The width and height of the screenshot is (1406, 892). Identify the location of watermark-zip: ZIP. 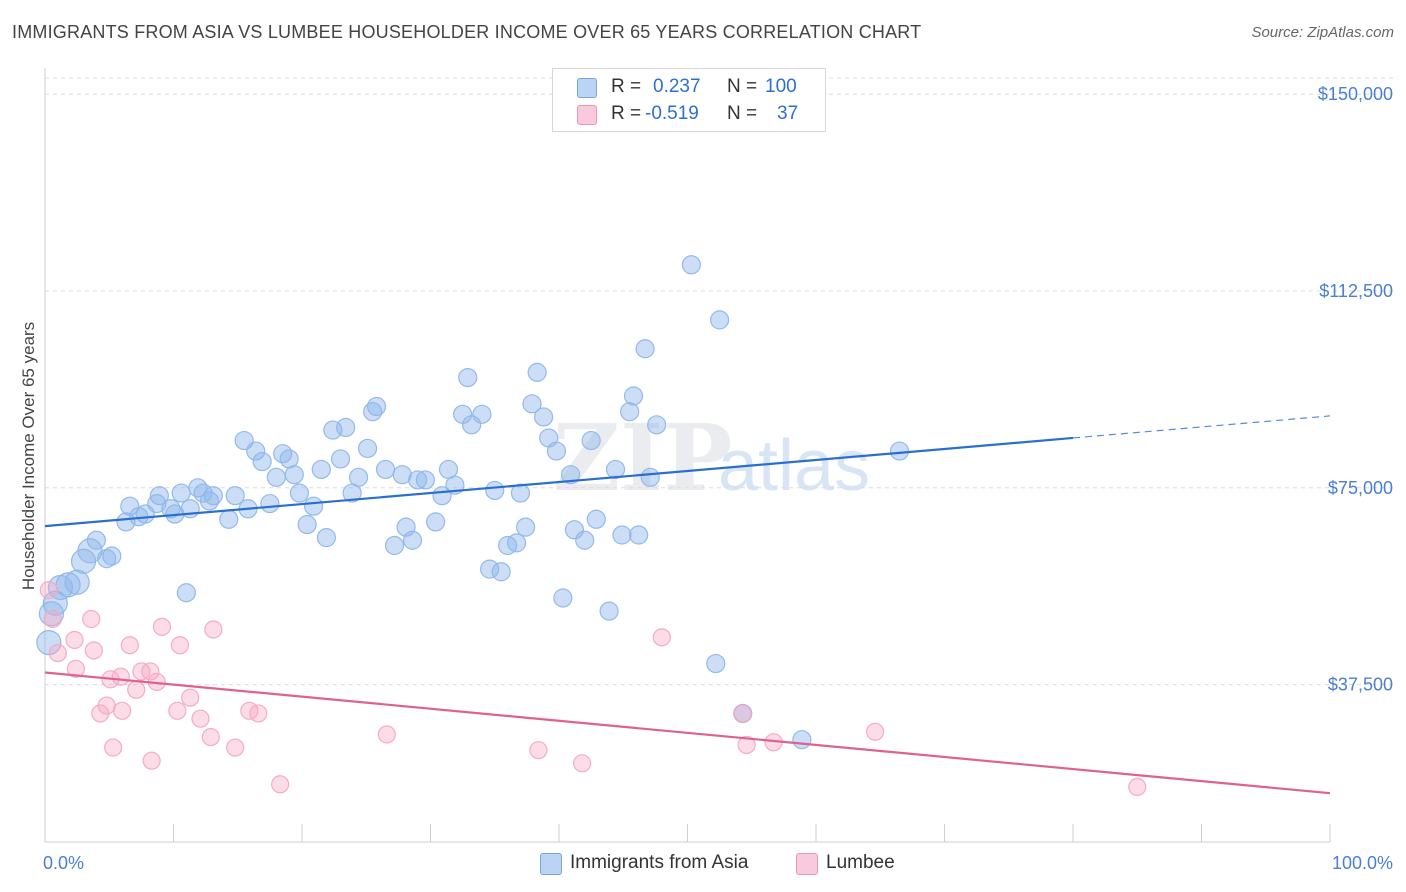
(642, 458).